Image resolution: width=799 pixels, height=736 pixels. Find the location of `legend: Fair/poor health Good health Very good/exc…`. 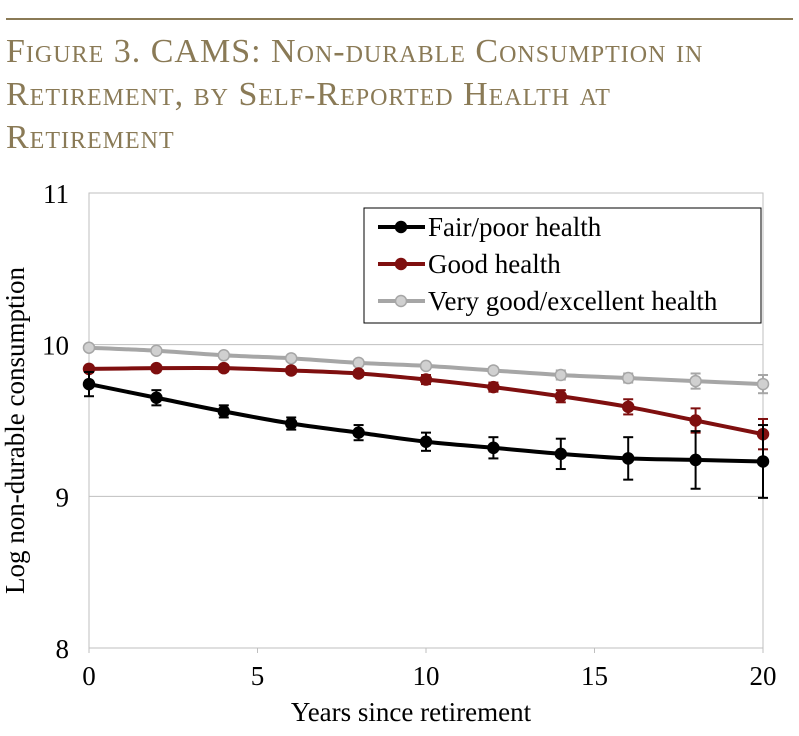

legend: Fair/poor health Good health Very good/exc… is located at coordinates (562, 265).